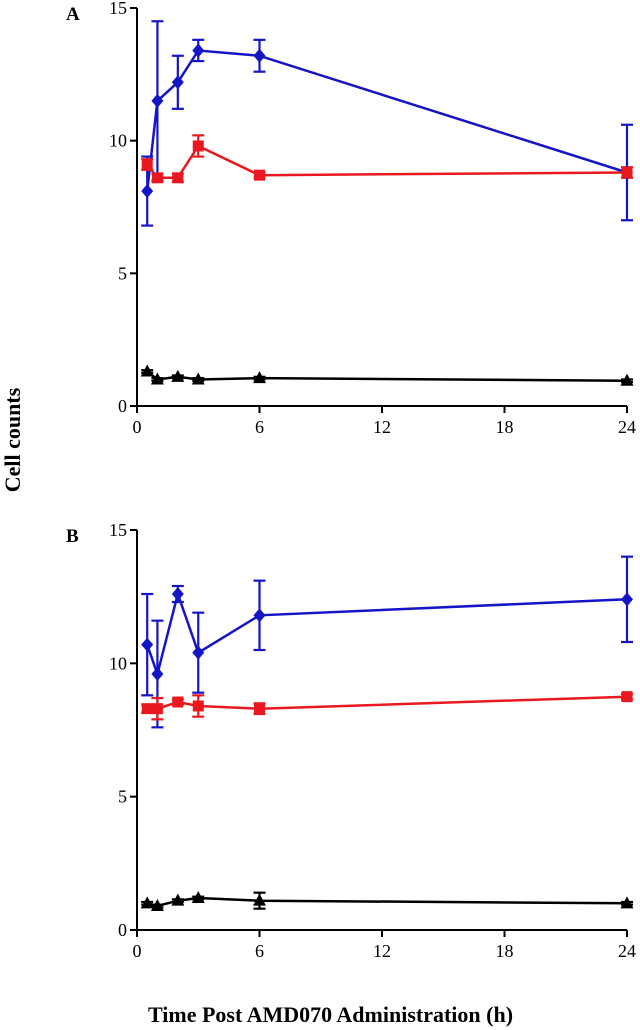  What do you see at coordinates (12, 439) in the screenshot?
I see `y-axis-title: Cell counts` at bounding box center [12, 439].